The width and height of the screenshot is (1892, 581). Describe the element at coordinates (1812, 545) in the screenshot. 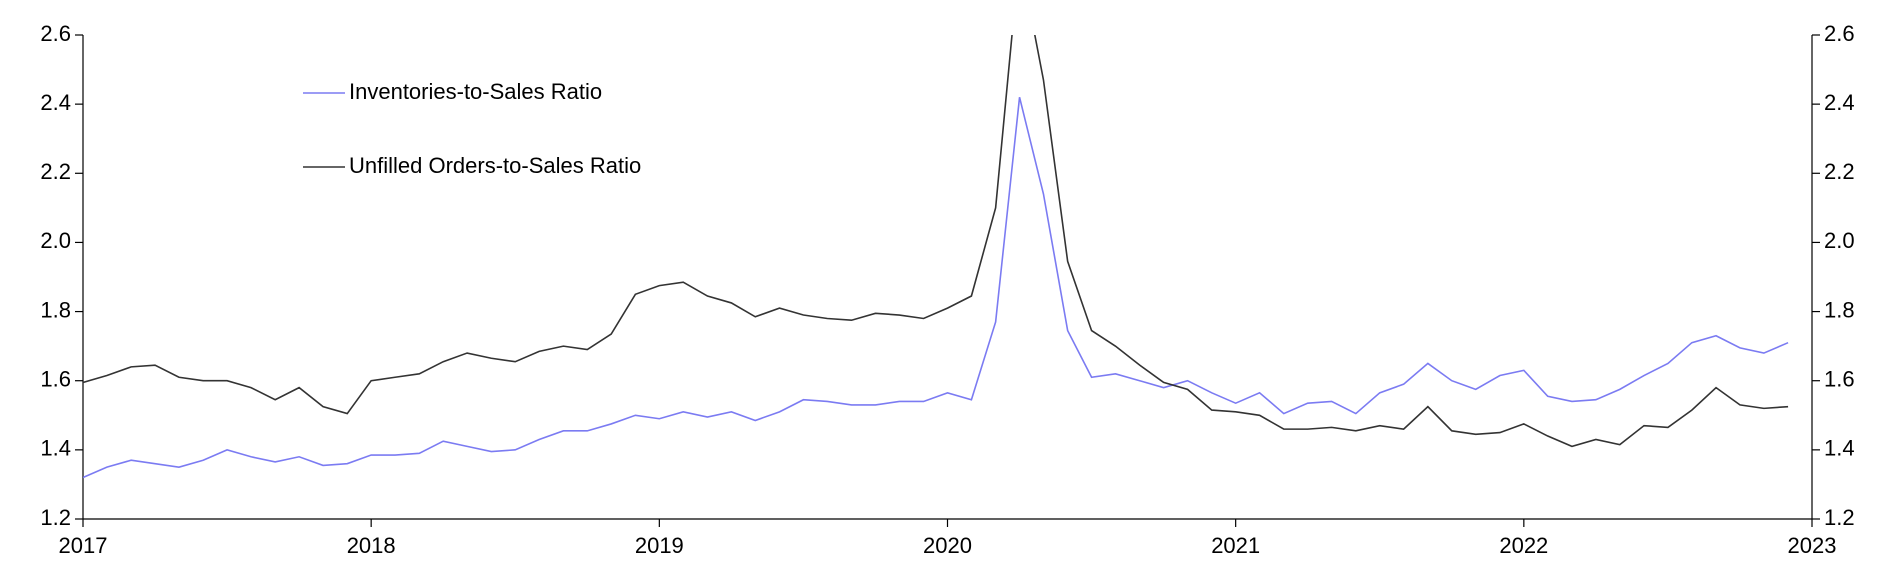

I see `x-tick-label: 2023` at that location.